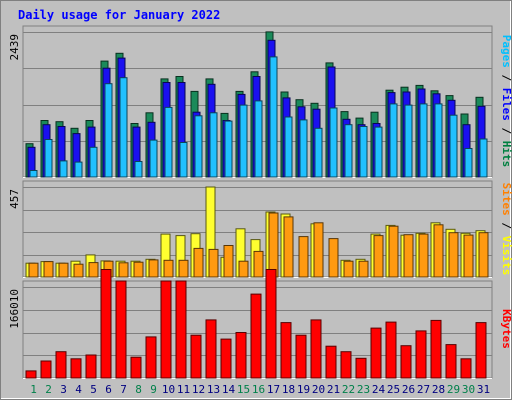 Image resolution: width=512 pixels, height=400 pixels. What do you see at coordinates (468, 389) in the screenshot?
I see `day-label-30: 30` at bounding box center [468, 389].